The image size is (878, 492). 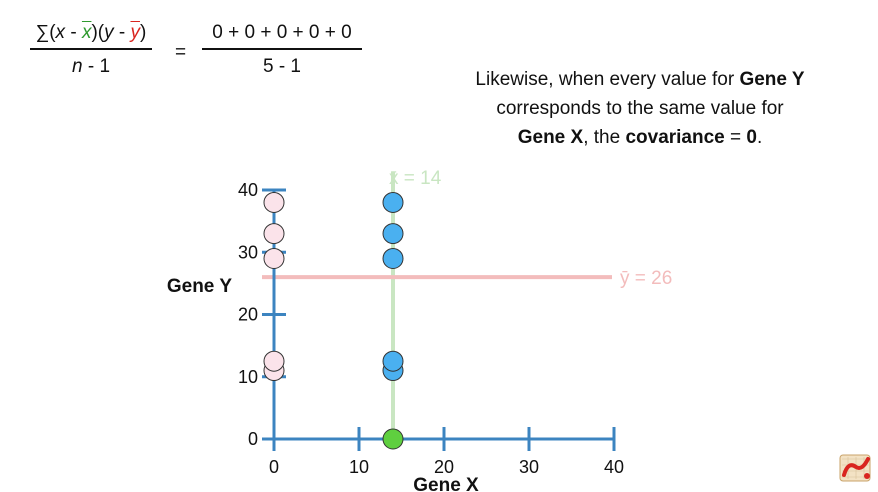 What do you see at coordinates (248, 190) in the screenshot?
I see `y-tick-label: 40` at bounding box center [248, 190].